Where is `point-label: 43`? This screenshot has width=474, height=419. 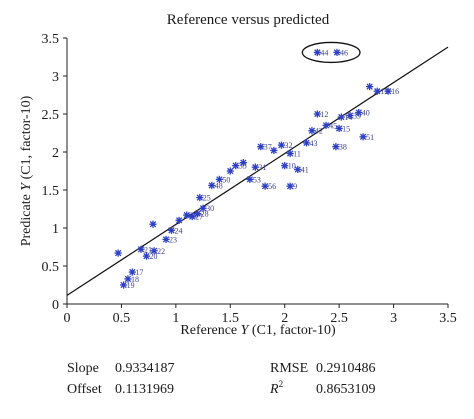
point-label: 43 is located at coordinates (313, 143).